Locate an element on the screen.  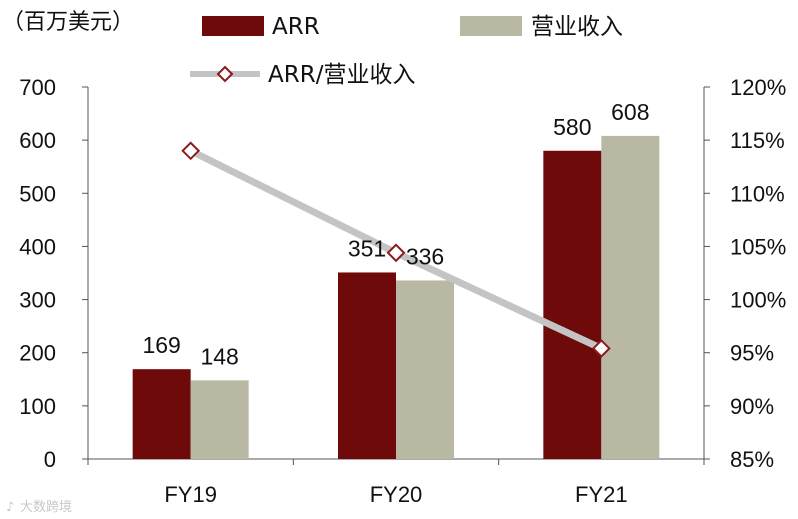
left-axis-tick-label: 200 is located at coordinates (37, 353).